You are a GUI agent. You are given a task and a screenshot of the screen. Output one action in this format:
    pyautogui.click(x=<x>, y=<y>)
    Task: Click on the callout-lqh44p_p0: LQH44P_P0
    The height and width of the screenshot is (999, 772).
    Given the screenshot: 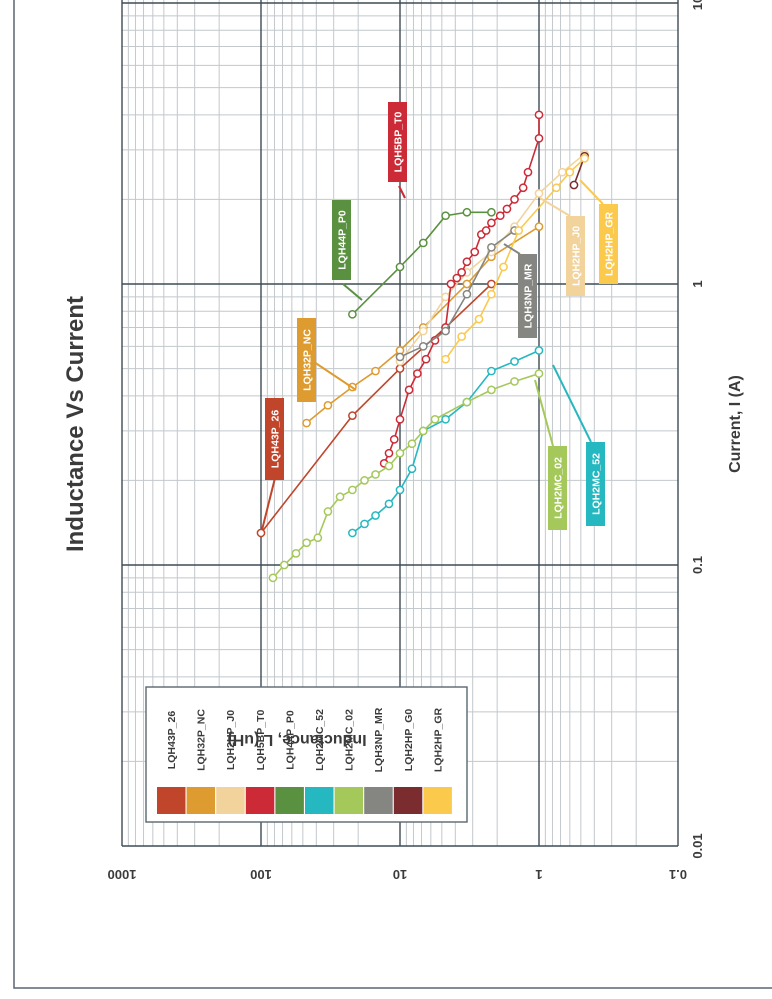 What is the action you would take?
    pyautogui.click(x=347, y=250)
    